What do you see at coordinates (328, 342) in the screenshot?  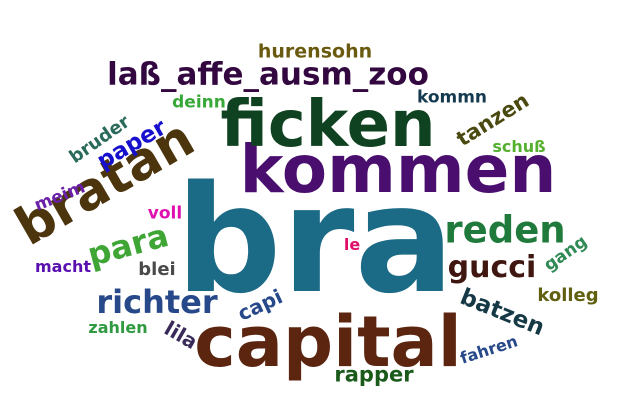 I see `word-capital: capital` at bounding box center [328, 342].